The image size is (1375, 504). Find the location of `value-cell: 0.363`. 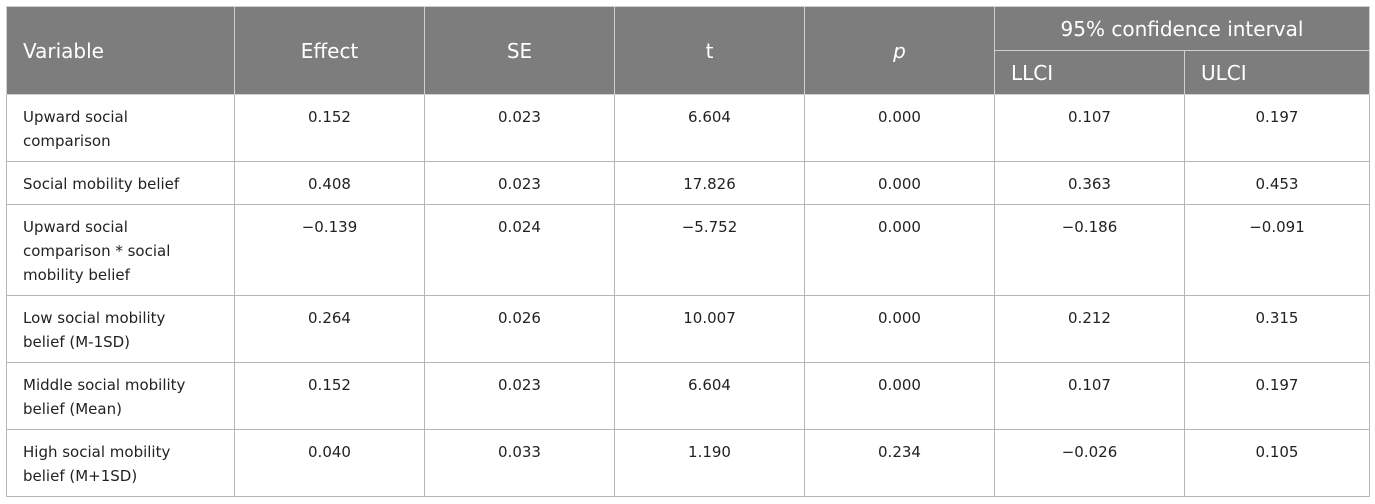

value-cell: 0.363 is located at coordinates (1089, 183).